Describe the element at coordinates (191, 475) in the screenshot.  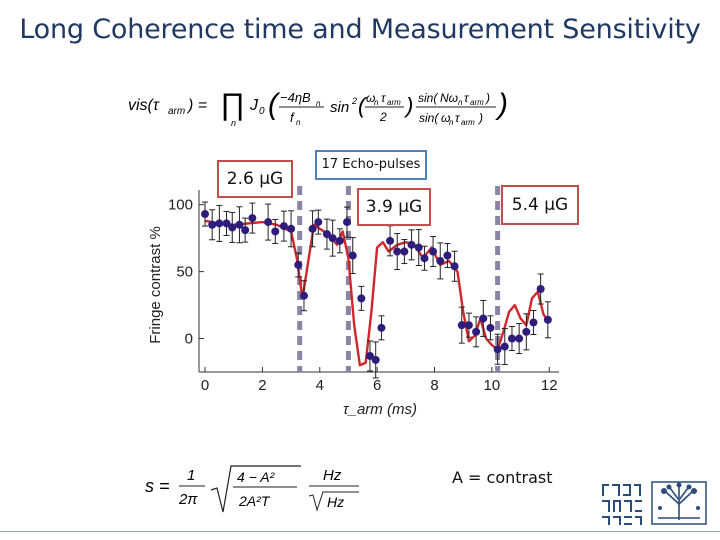
I see `svg-text: 1` at that location.